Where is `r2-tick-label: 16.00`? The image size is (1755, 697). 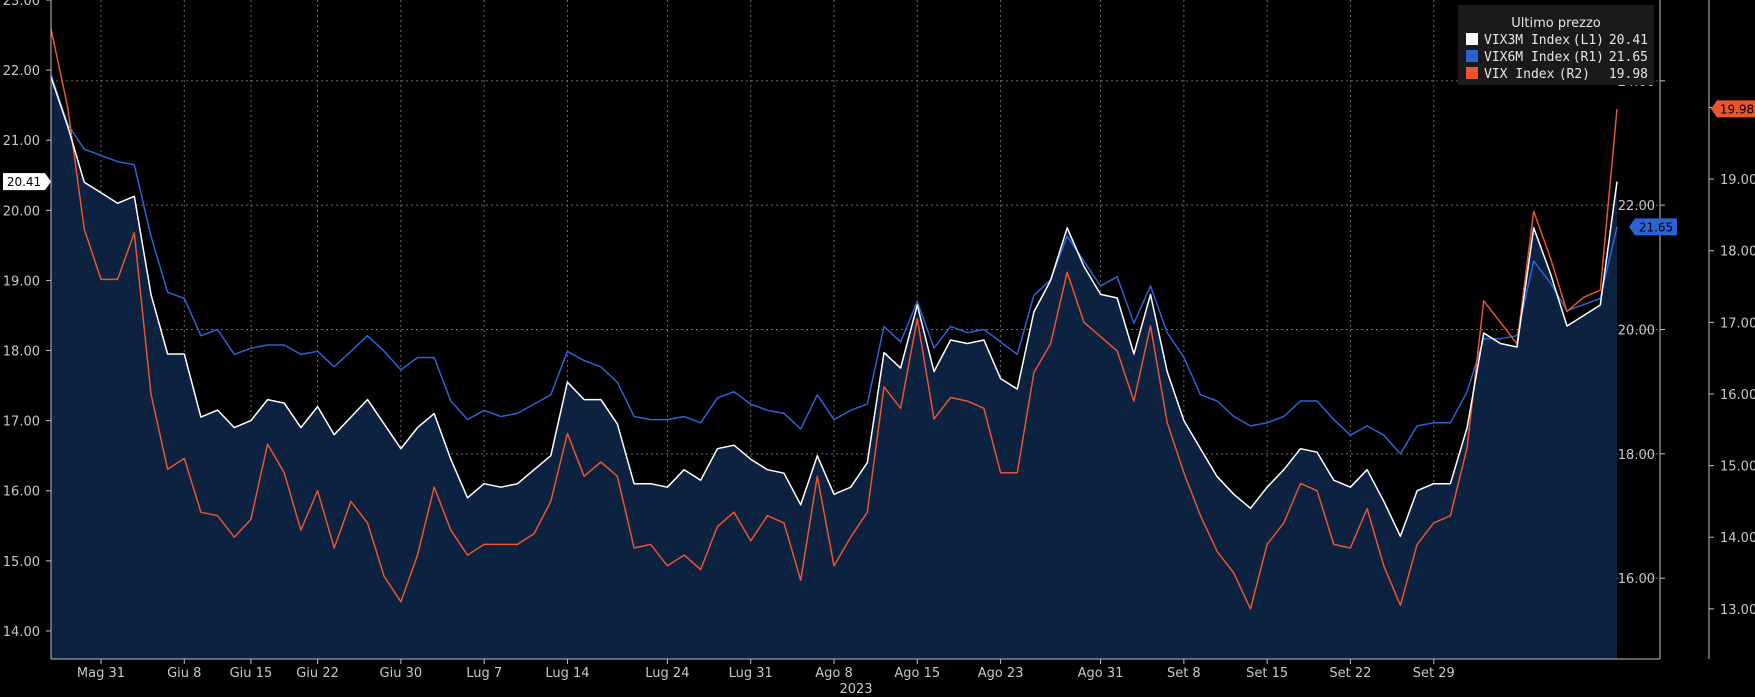
r2-tick-label: 16.00 is located at coordinates (1737, 395).